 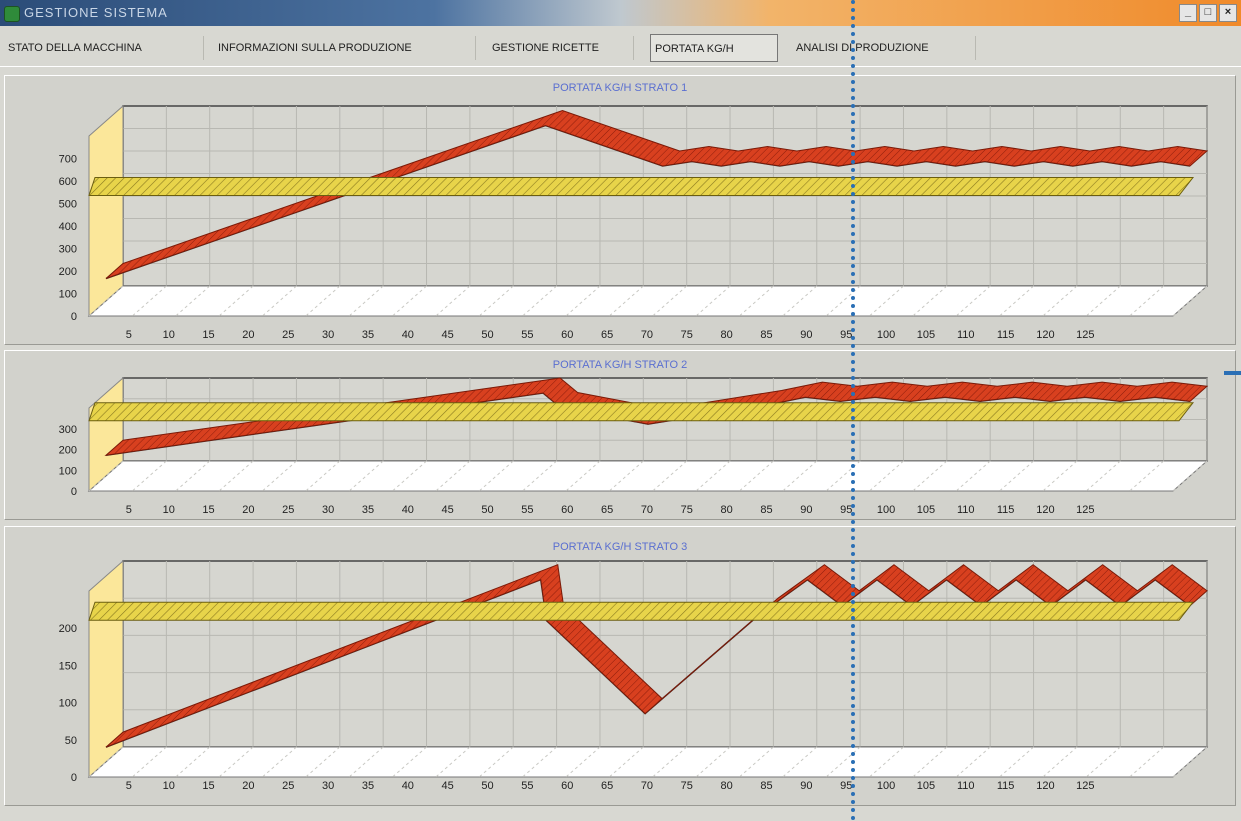 What do you see at coordinates (345, 48) in the screenshot?
I see `tab-informazioni-produzione: INFORMAZIONI SULLA PRODUZIONE` at bounding box center [345, 48].